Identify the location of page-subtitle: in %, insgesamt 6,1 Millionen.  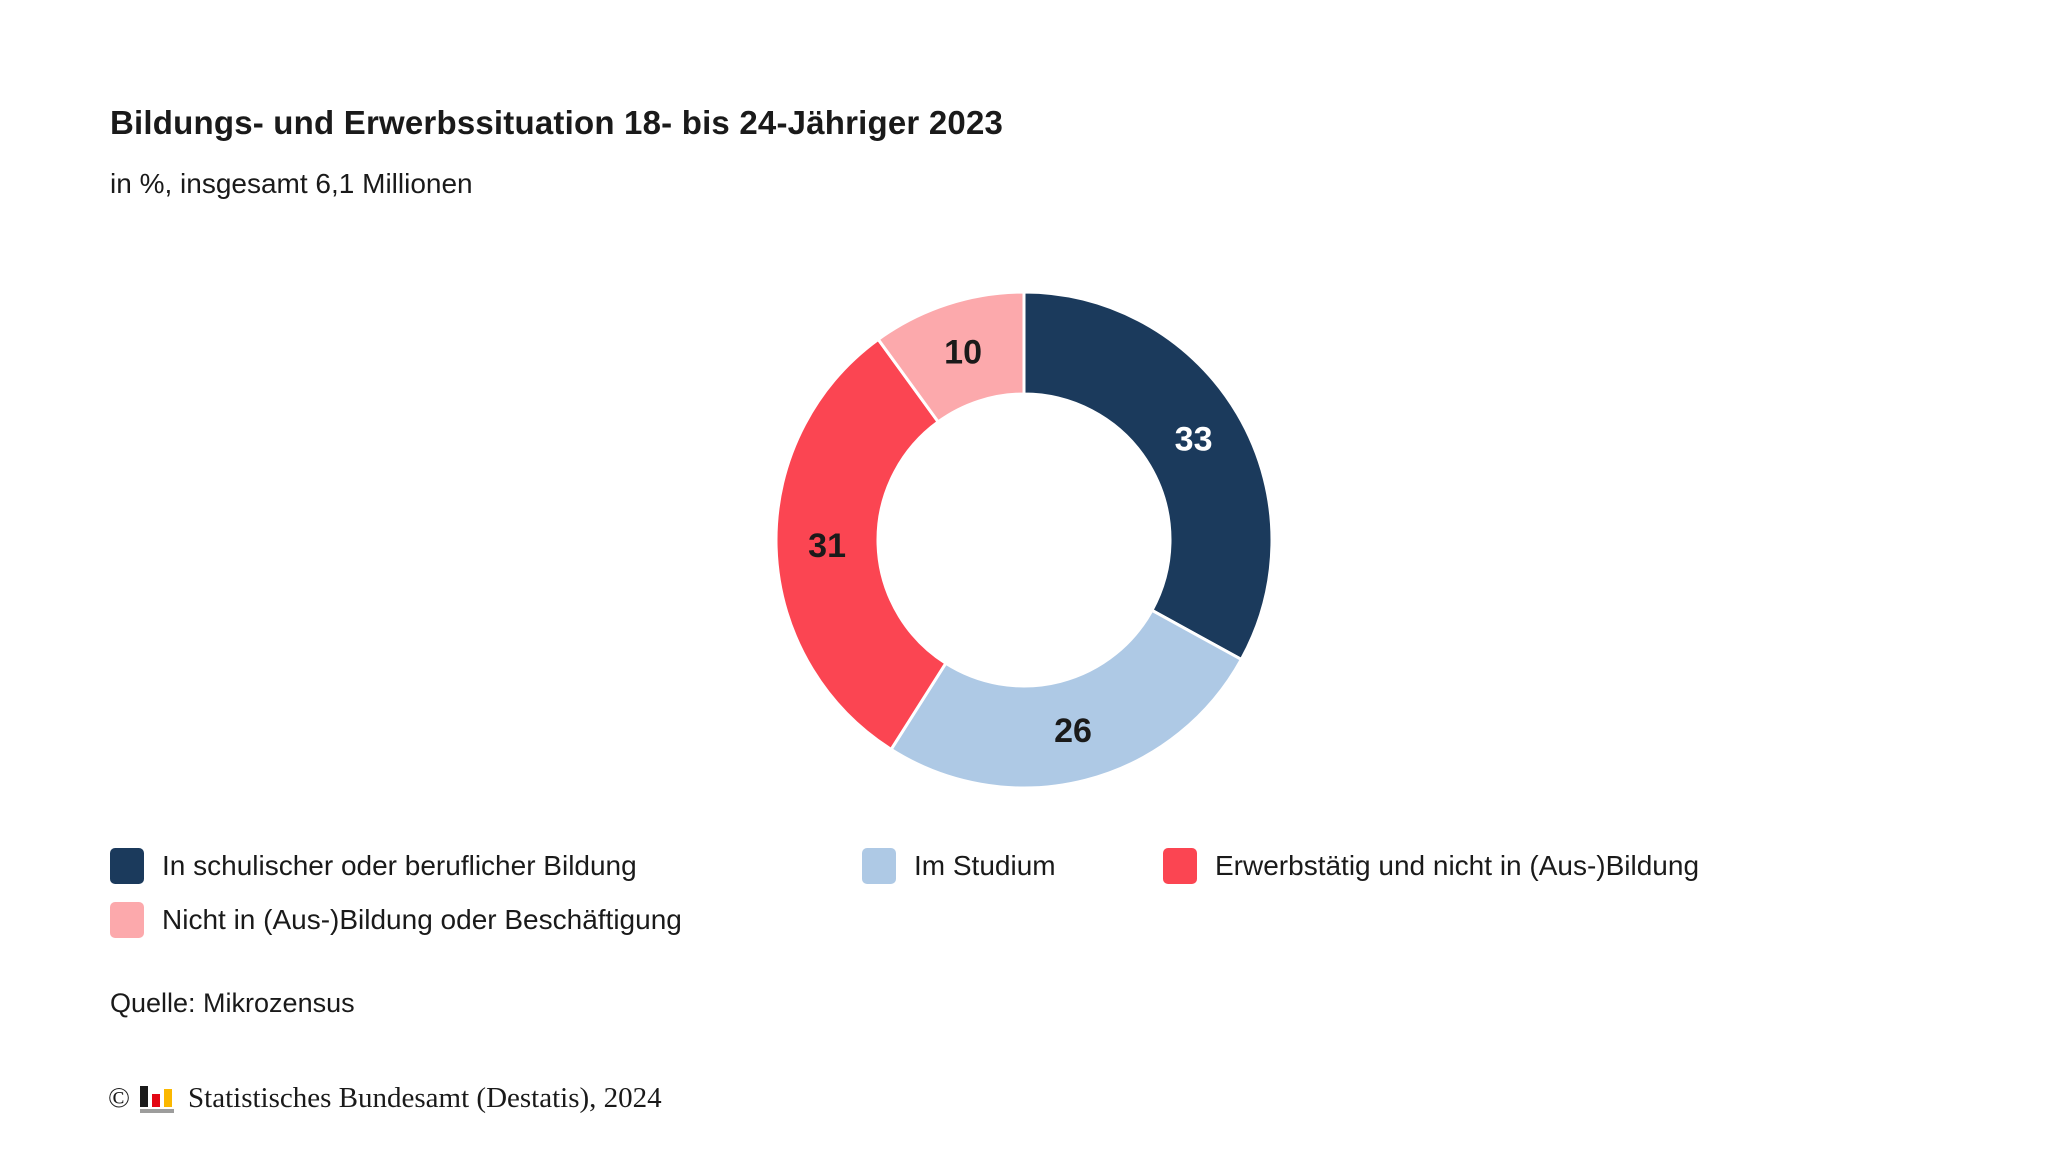
(291, 183).